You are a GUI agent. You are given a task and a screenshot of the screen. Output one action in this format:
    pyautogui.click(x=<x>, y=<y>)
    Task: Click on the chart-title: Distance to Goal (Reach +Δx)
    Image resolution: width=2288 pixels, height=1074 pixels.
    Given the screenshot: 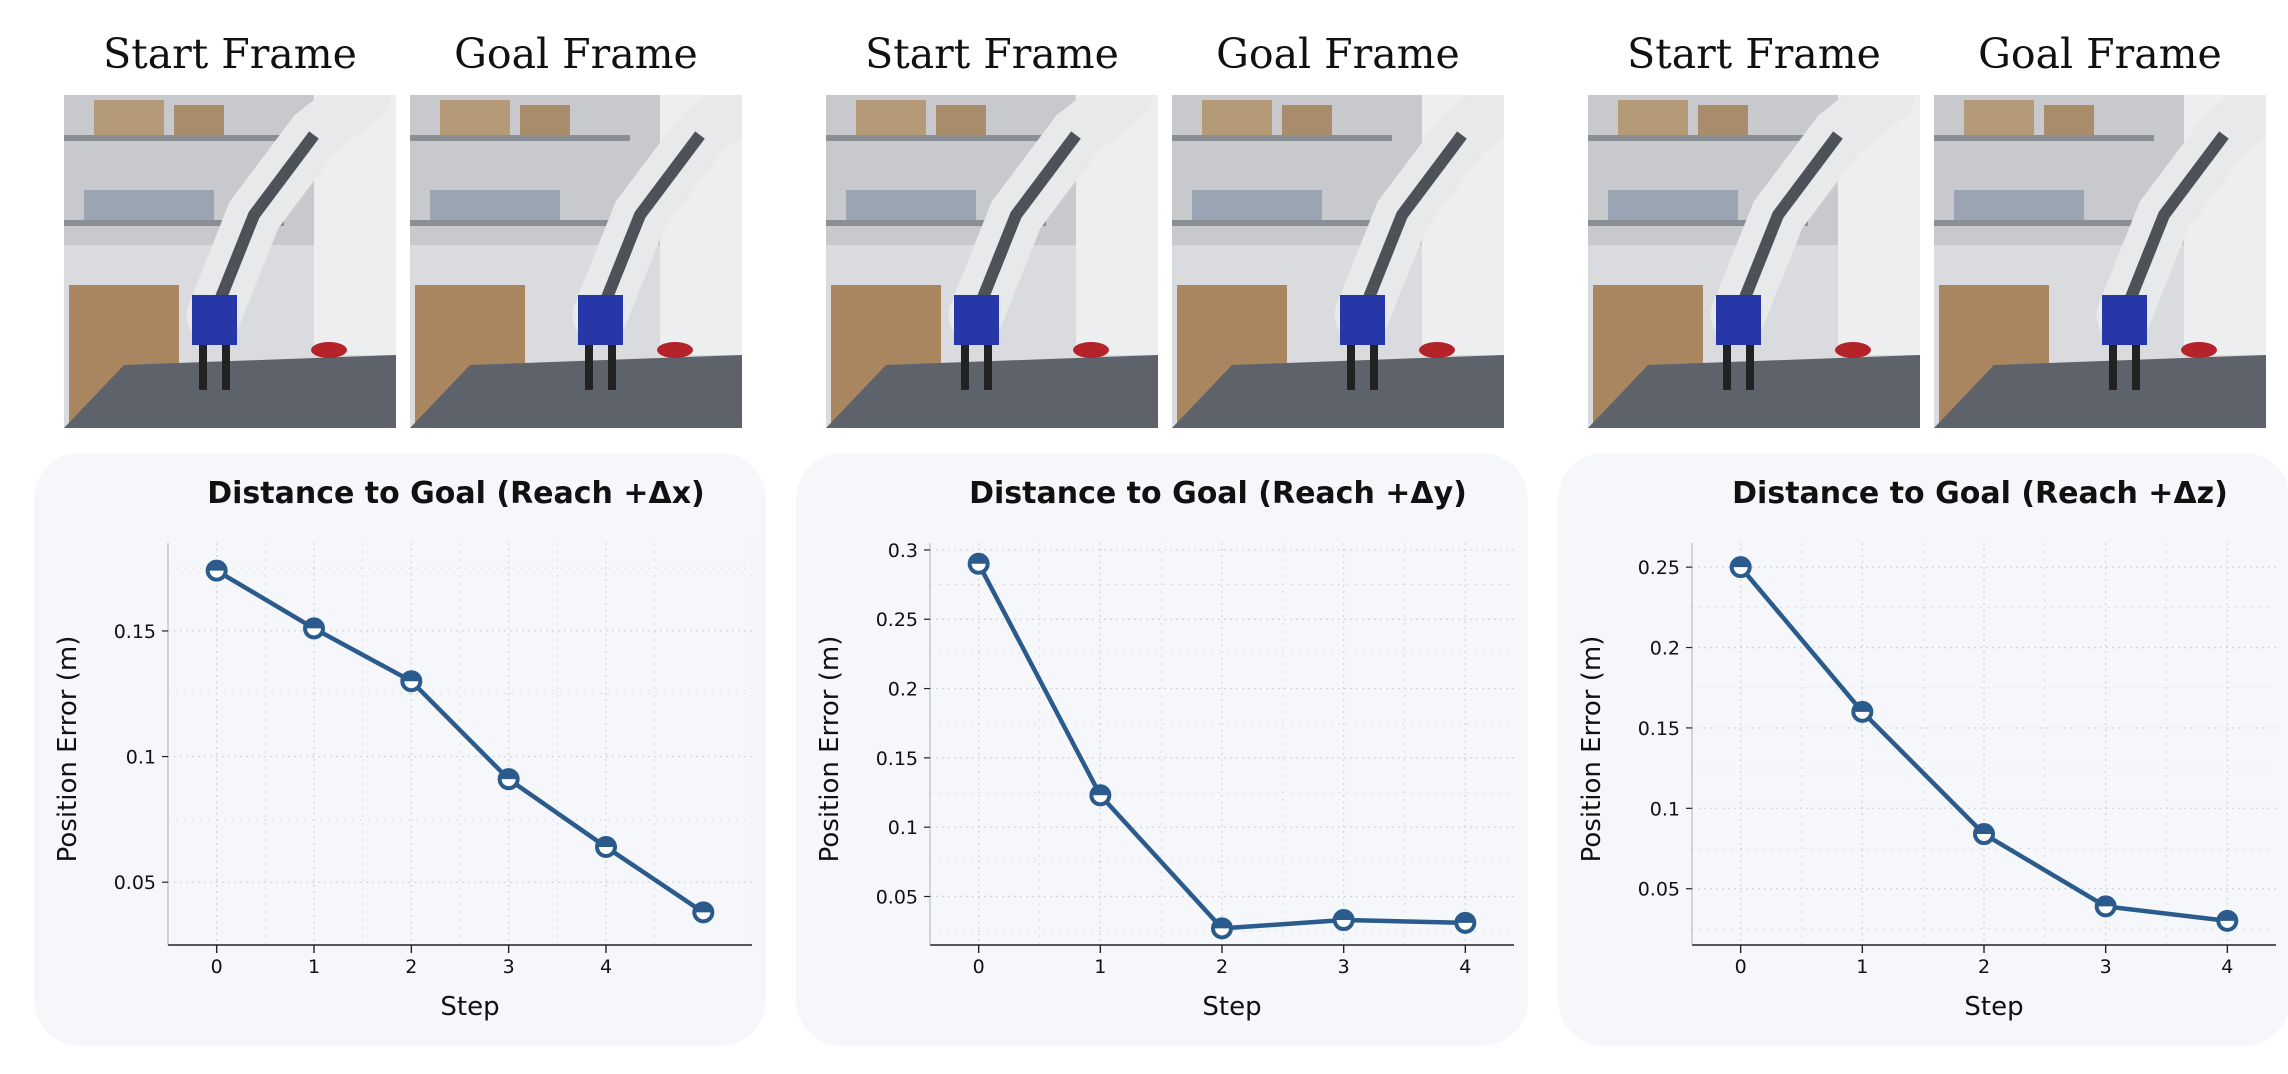 What is the action you would take?
    pyautogui.click(x=456, y=493)
    